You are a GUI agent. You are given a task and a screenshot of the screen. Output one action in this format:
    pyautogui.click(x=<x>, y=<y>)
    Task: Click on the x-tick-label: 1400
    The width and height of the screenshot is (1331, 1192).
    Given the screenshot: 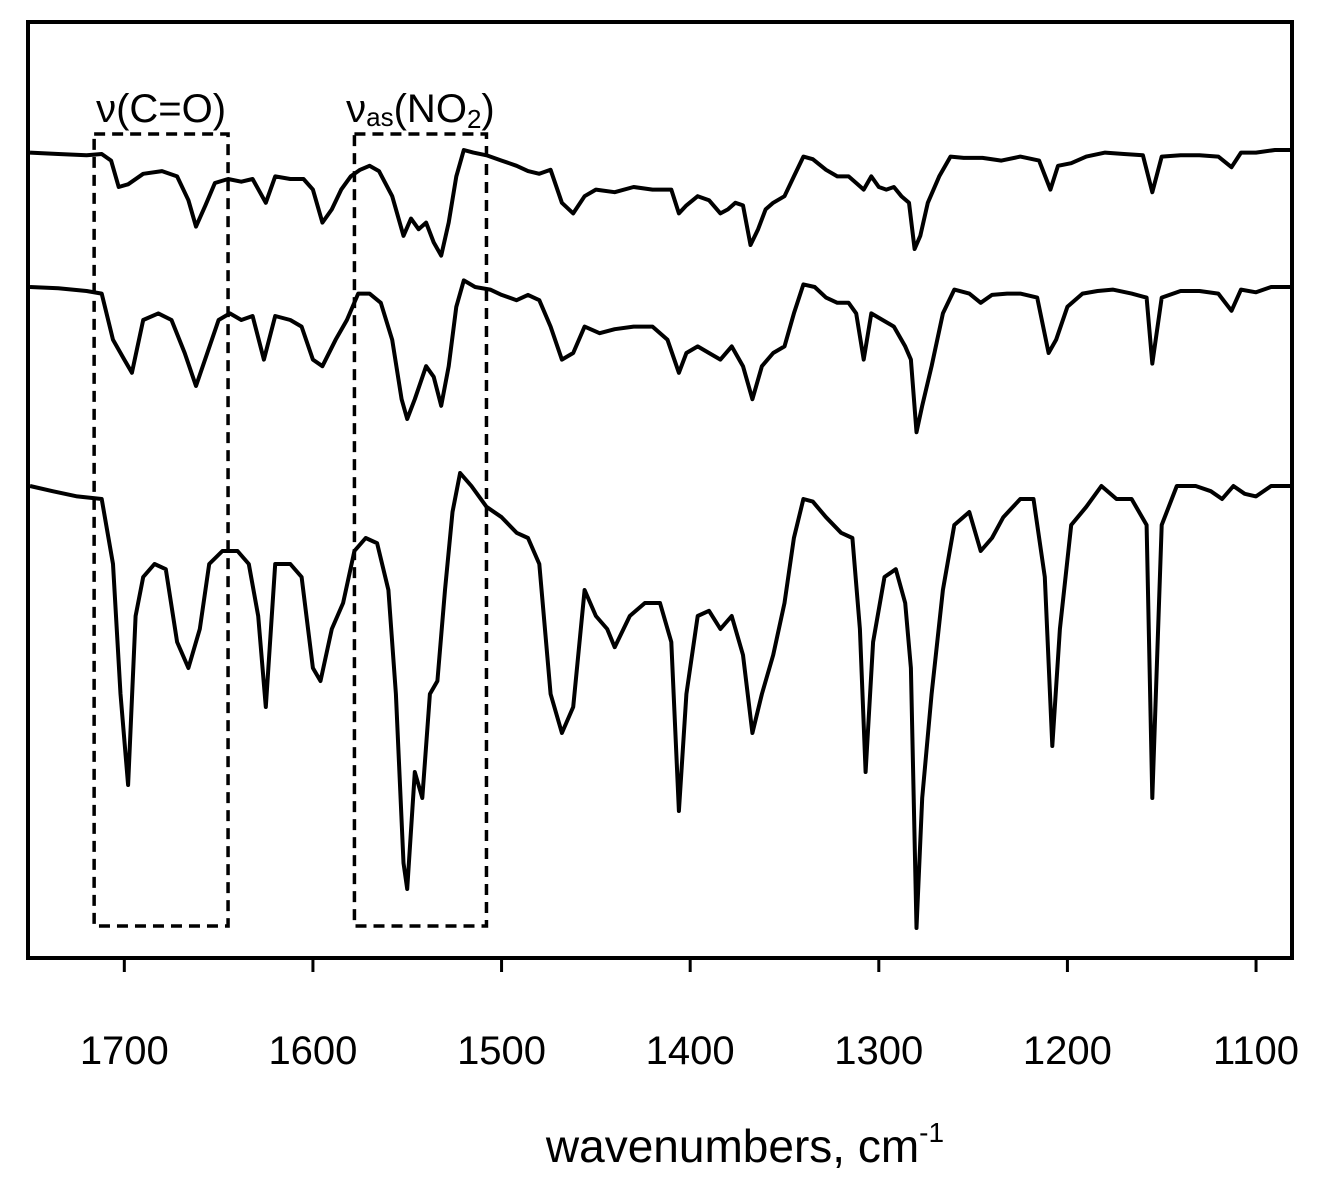 What is the action you would take?
    pyautogui.click(x=690, y=1051)
    